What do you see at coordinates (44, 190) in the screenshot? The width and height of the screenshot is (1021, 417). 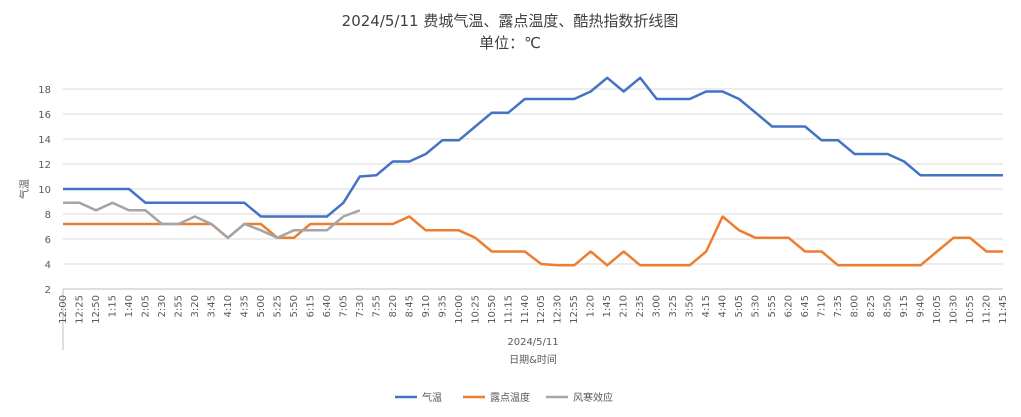 I see `y-tick-label: 10` at bounding box center [44, 190].